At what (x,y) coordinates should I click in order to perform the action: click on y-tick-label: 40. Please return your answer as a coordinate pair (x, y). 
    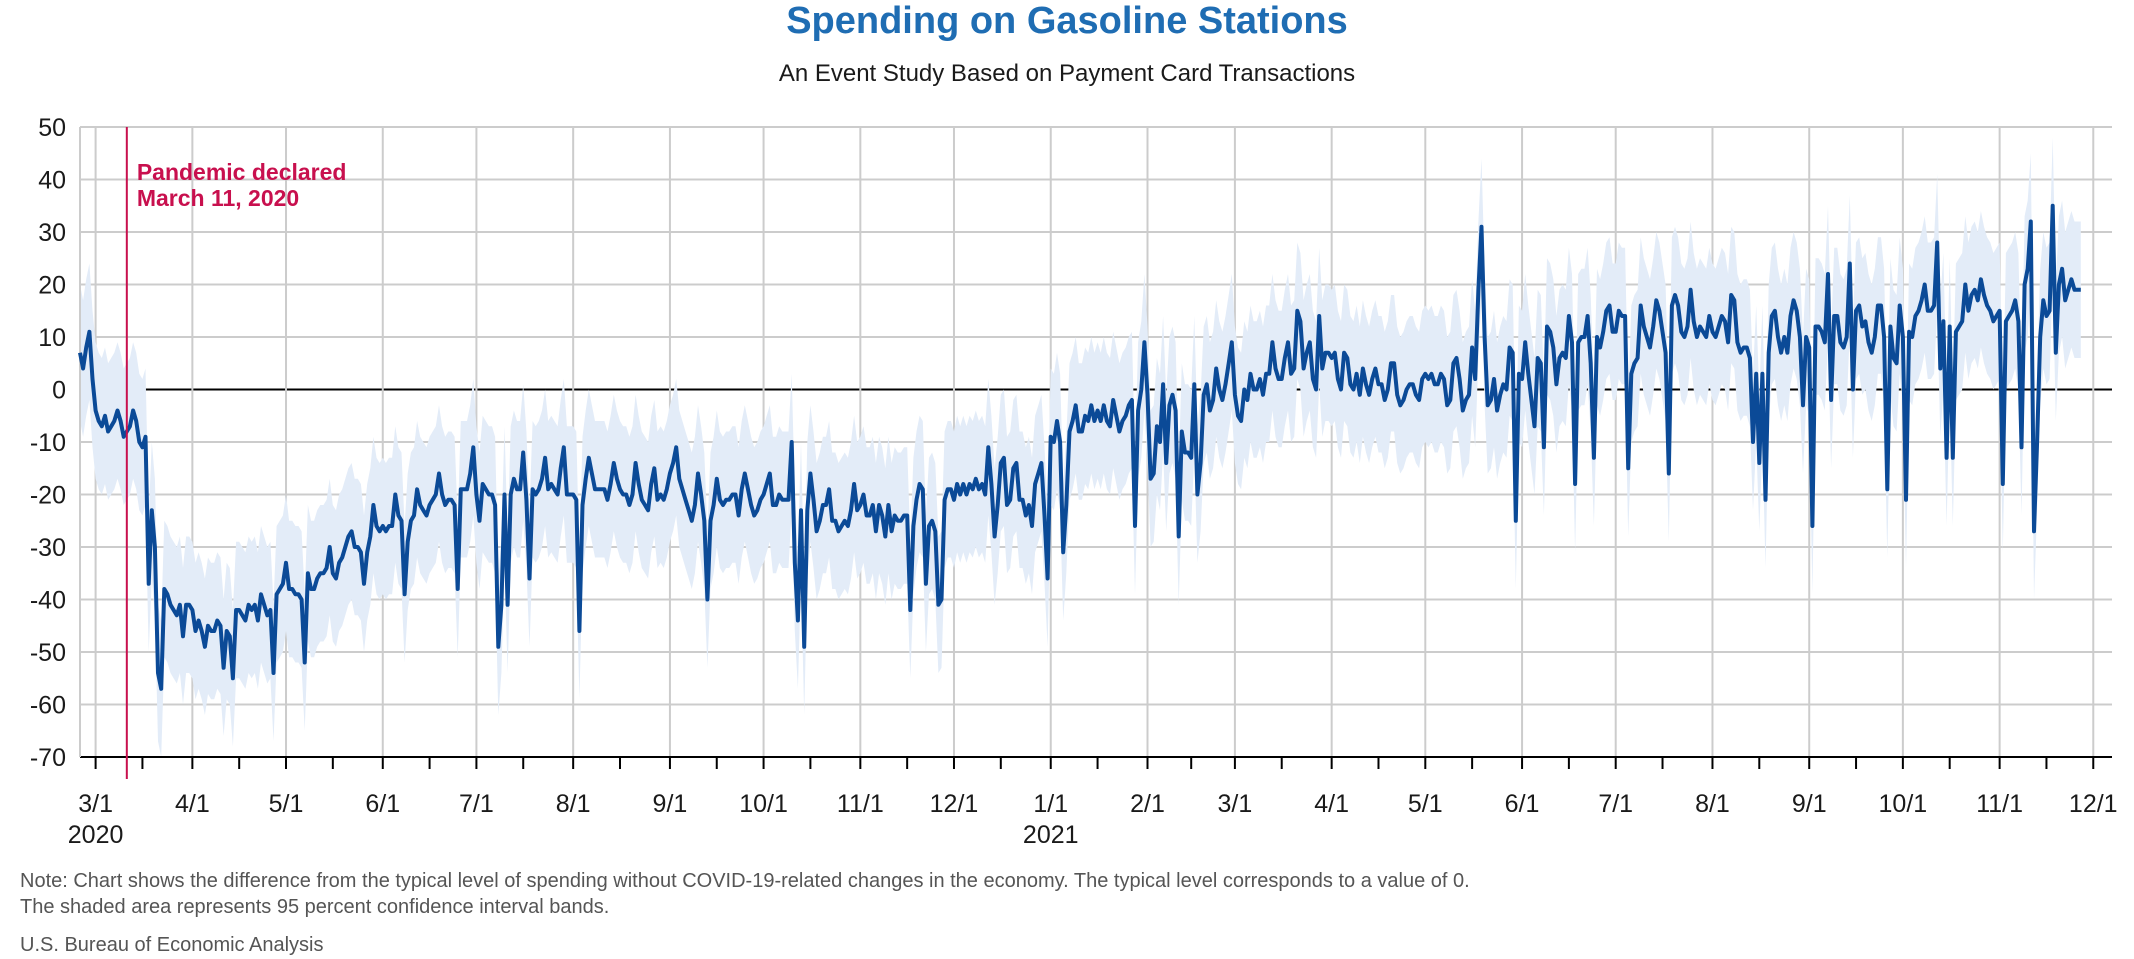
    Looking at the image, I should click on (52, 181).